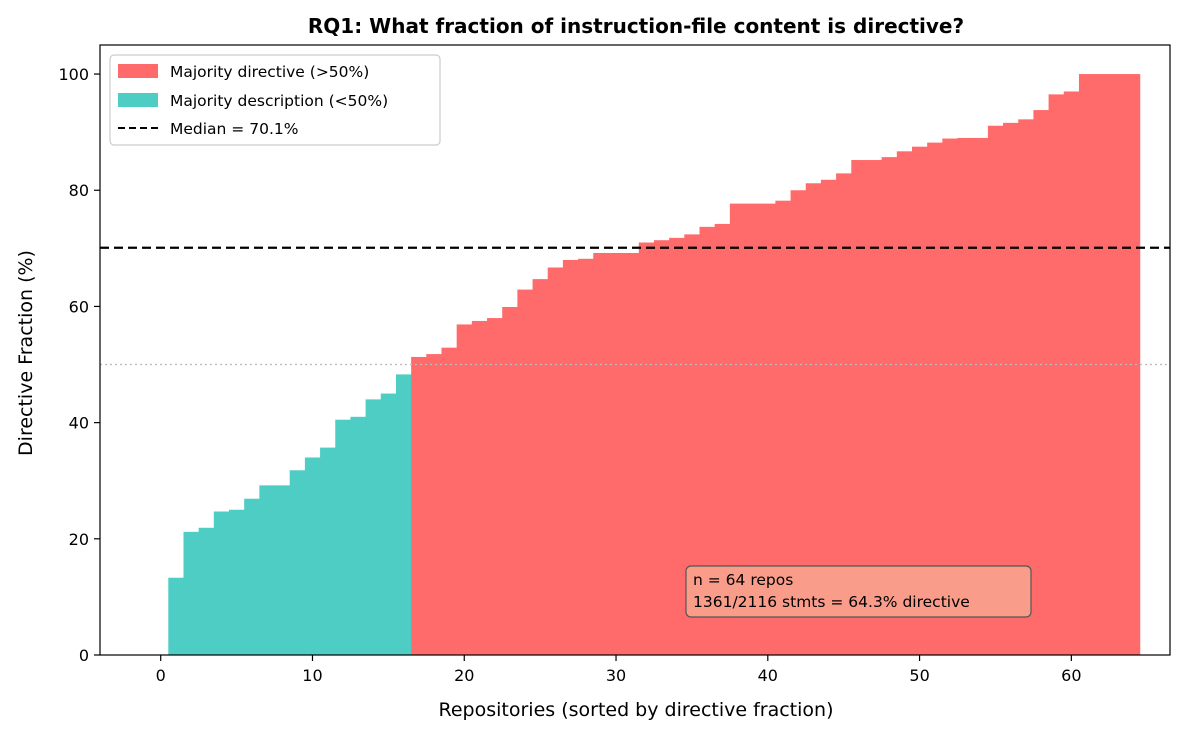 This screenshot has height=735, width=1185. What do you see at coordinates (279, 101) in the screenshot?
I see `legend-label-description: Majority description (<50%)` at bounding box center [279, 101].